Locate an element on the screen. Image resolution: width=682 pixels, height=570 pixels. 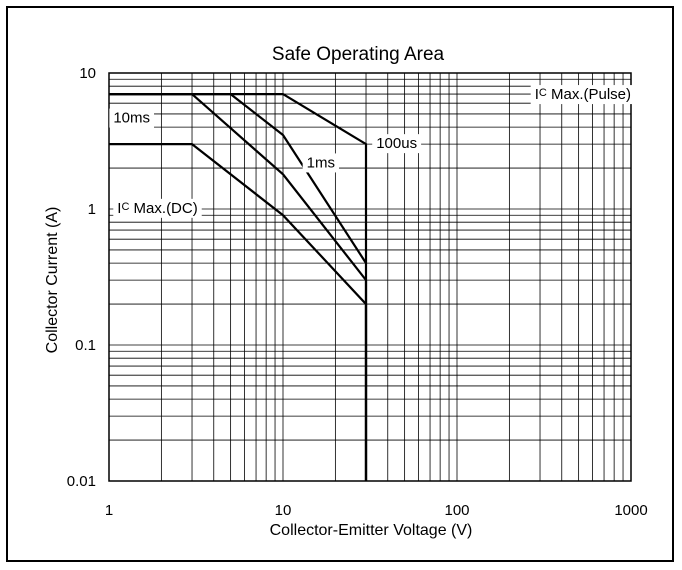
annotation-label: 100us is located at coordinates (396, 143).